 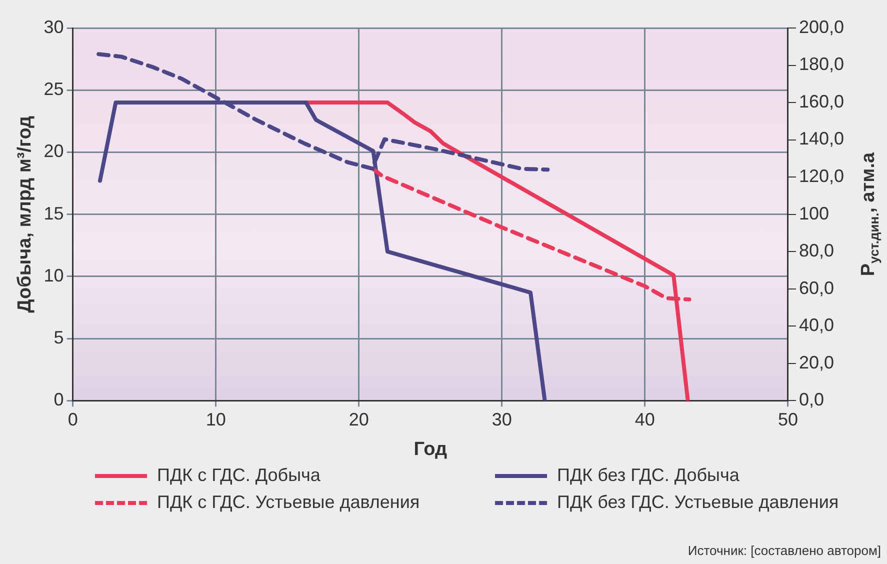 I want to click on y2-tick-label: 0,0, so click(x=811, y=400).